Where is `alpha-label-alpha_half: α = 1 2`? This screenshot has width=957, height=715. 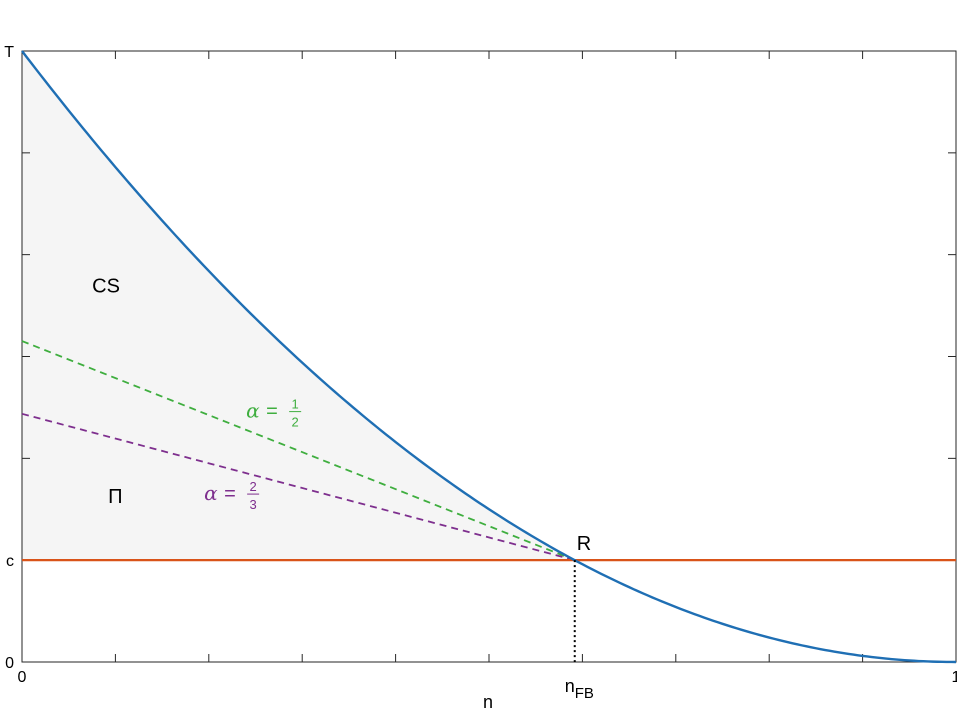
alpha-label-alpha_half: α = 1 2 is located at coordinates (274, 413).